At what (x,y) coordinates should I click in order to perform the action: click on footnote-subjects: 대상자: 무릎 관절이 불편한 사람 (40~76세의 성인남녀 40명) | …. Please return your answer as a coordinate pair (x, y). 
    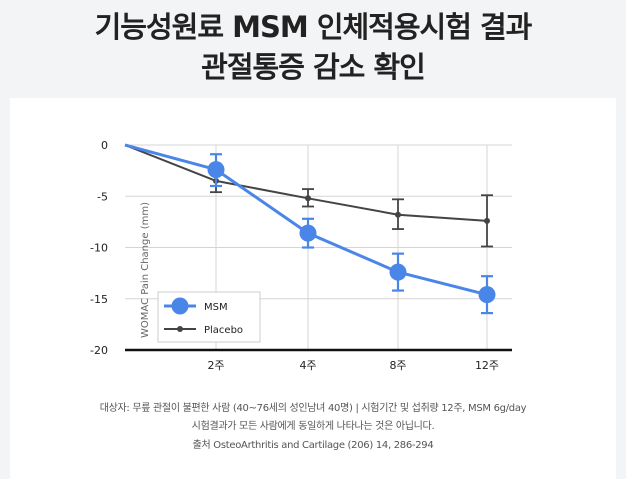
    Looking at the image, I should click on (313, 408).